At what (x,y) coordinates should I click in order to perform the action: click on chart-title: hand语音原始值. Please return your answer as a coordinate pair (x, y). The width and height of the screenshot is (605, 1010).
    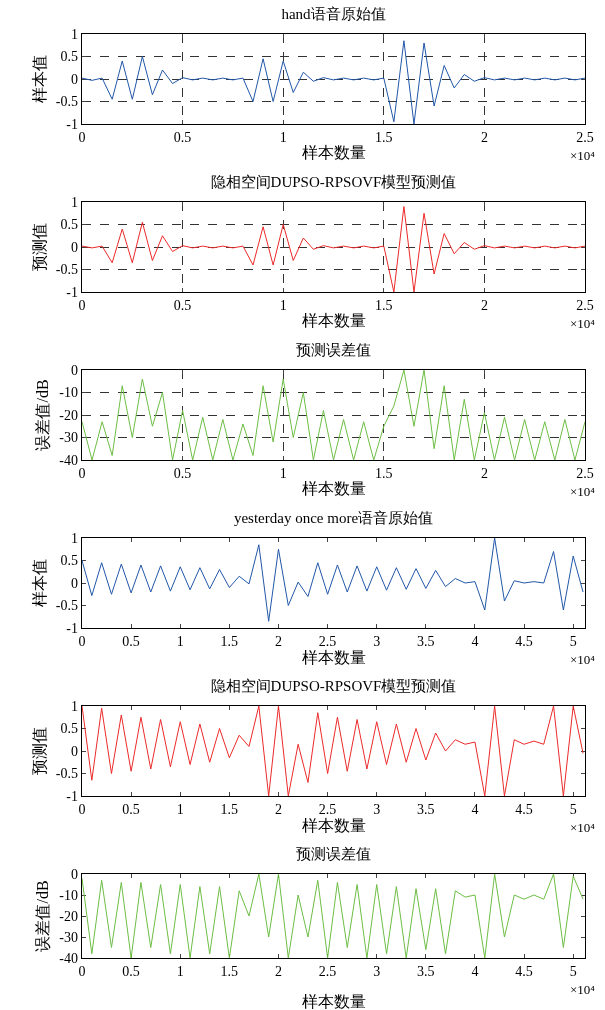
    Looking at the image, I should click on (333, 13).